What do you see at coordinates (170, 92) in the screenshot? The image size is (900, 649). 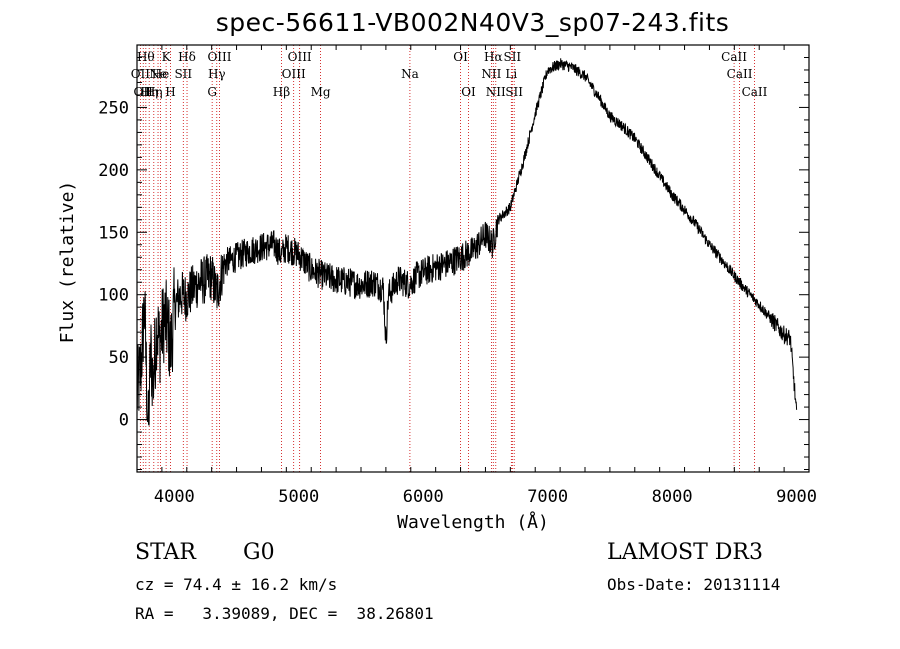 I see `line-marker-label: H` at bounding box center [170, 92].